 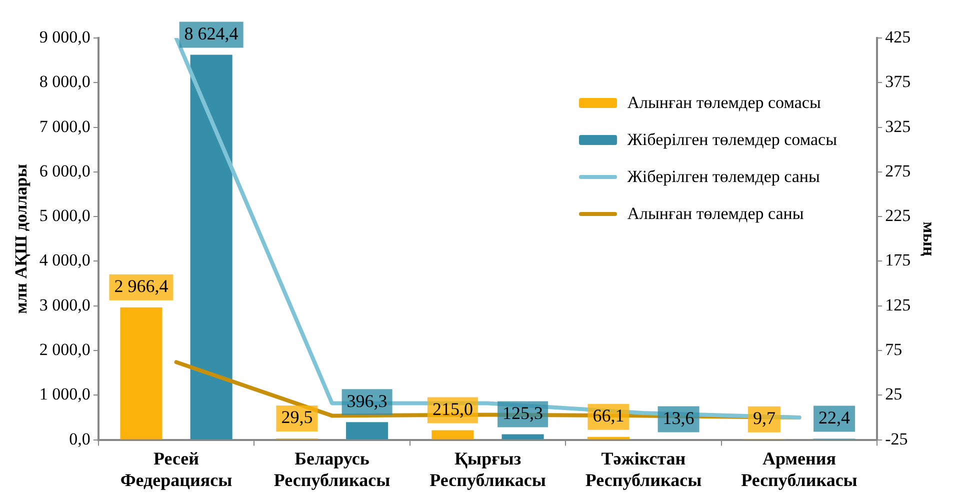 What do you see at coordinates (64, 260) in the screenshot?
I see `y-tick-label: 4 000,0` at bounding box center [64, 260].